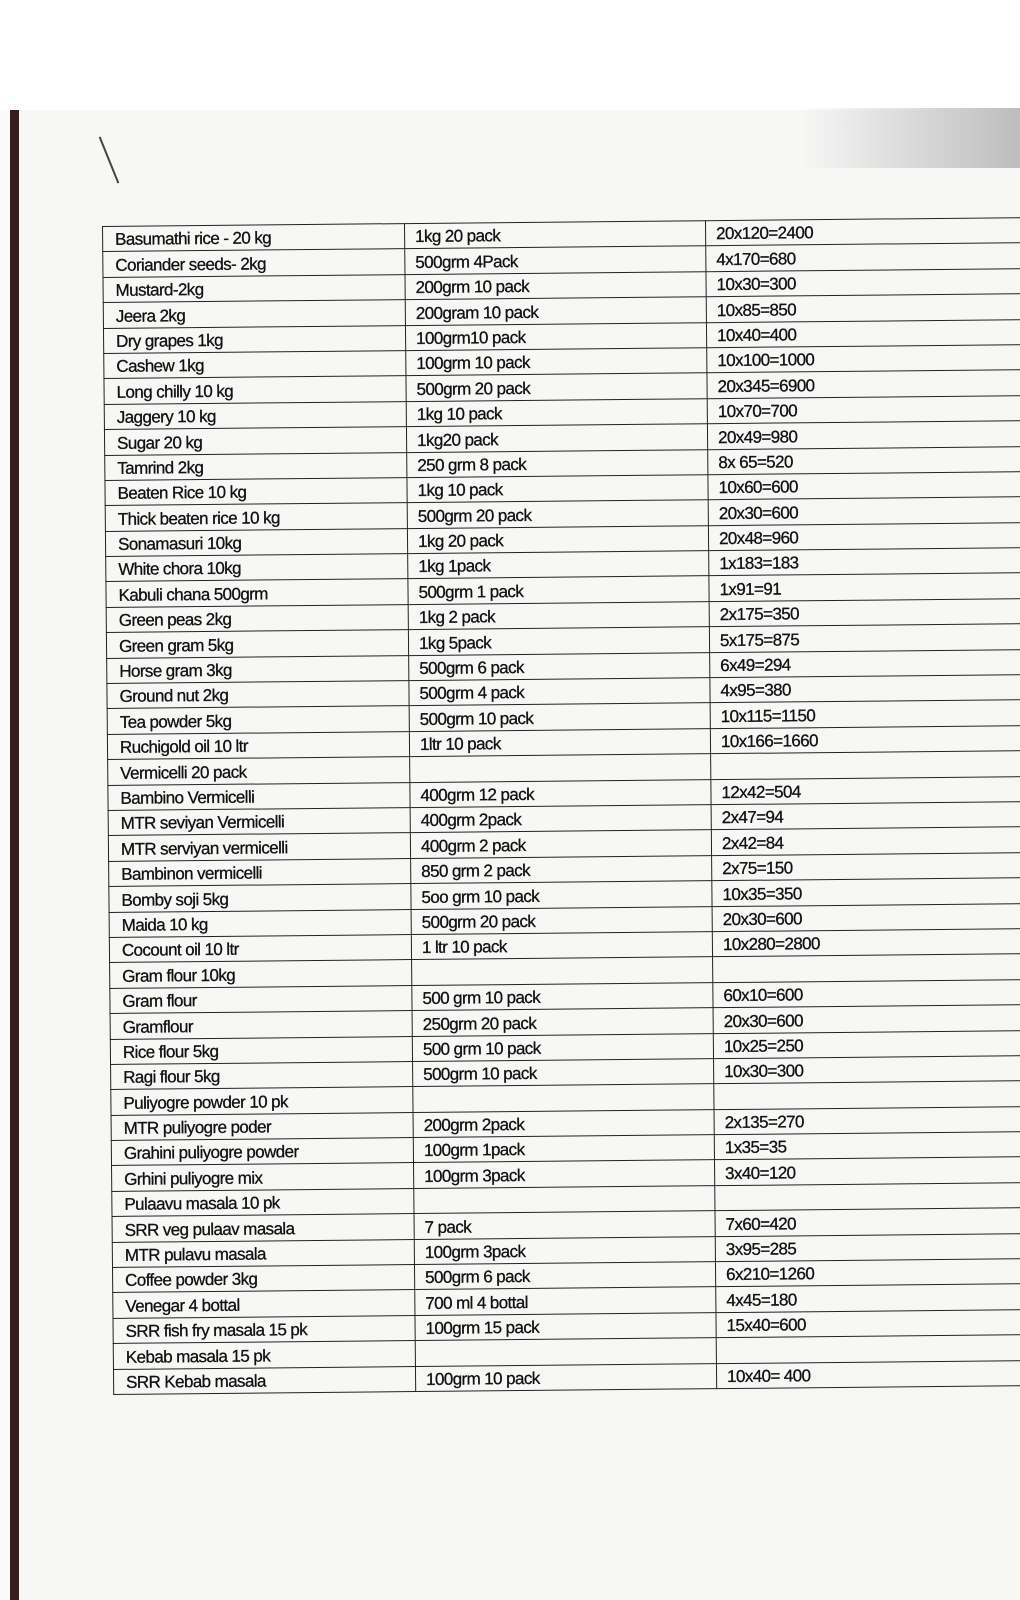 Image resolution: width=1020 pixels, height=1600 pixels. What do you see at coordinates (256, 567) in the screenshot?
I see `item-name-cell: White chora 10kg` at bounding box center [256, 567].